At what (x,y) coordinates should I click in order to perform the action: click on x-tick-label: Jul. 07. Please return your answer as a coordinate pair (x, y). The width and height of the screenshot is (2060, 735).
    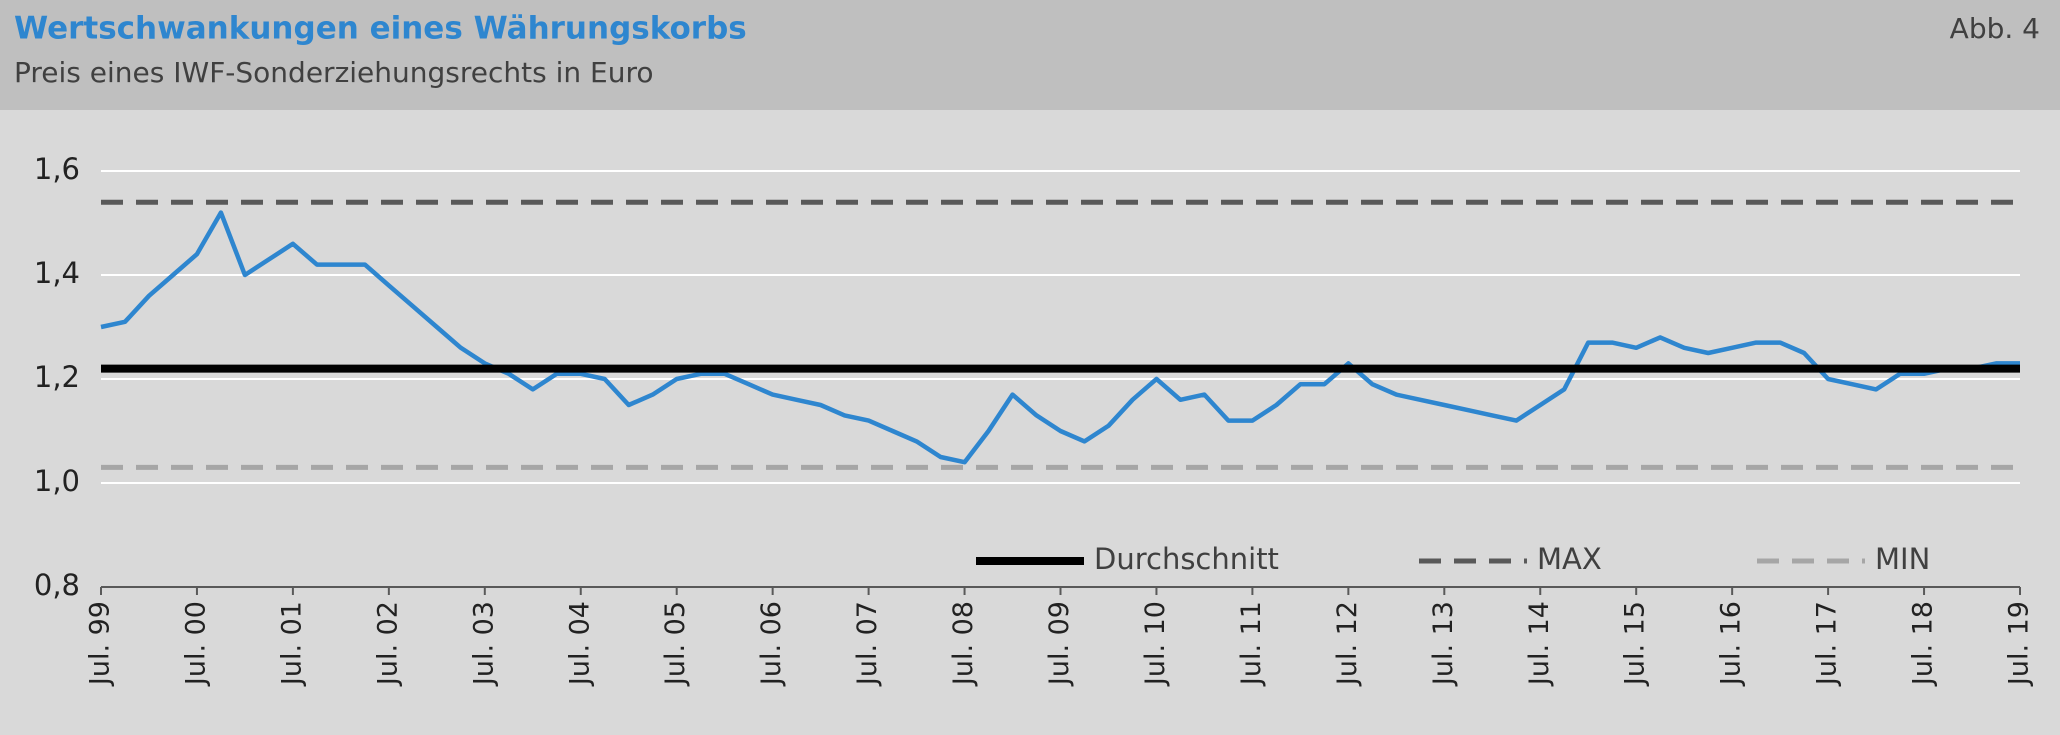
    Looking at the image, I should click on (867, 644).